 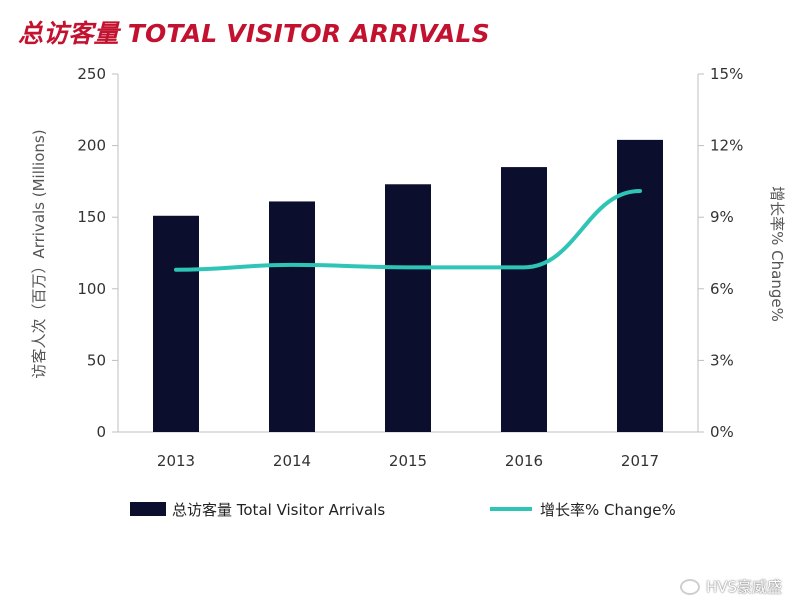 What do you see at coordinates (777, 254) in the screenshot?
I see `y2-axis-title: 增长率% Change%` at bounding box center [777, 254].